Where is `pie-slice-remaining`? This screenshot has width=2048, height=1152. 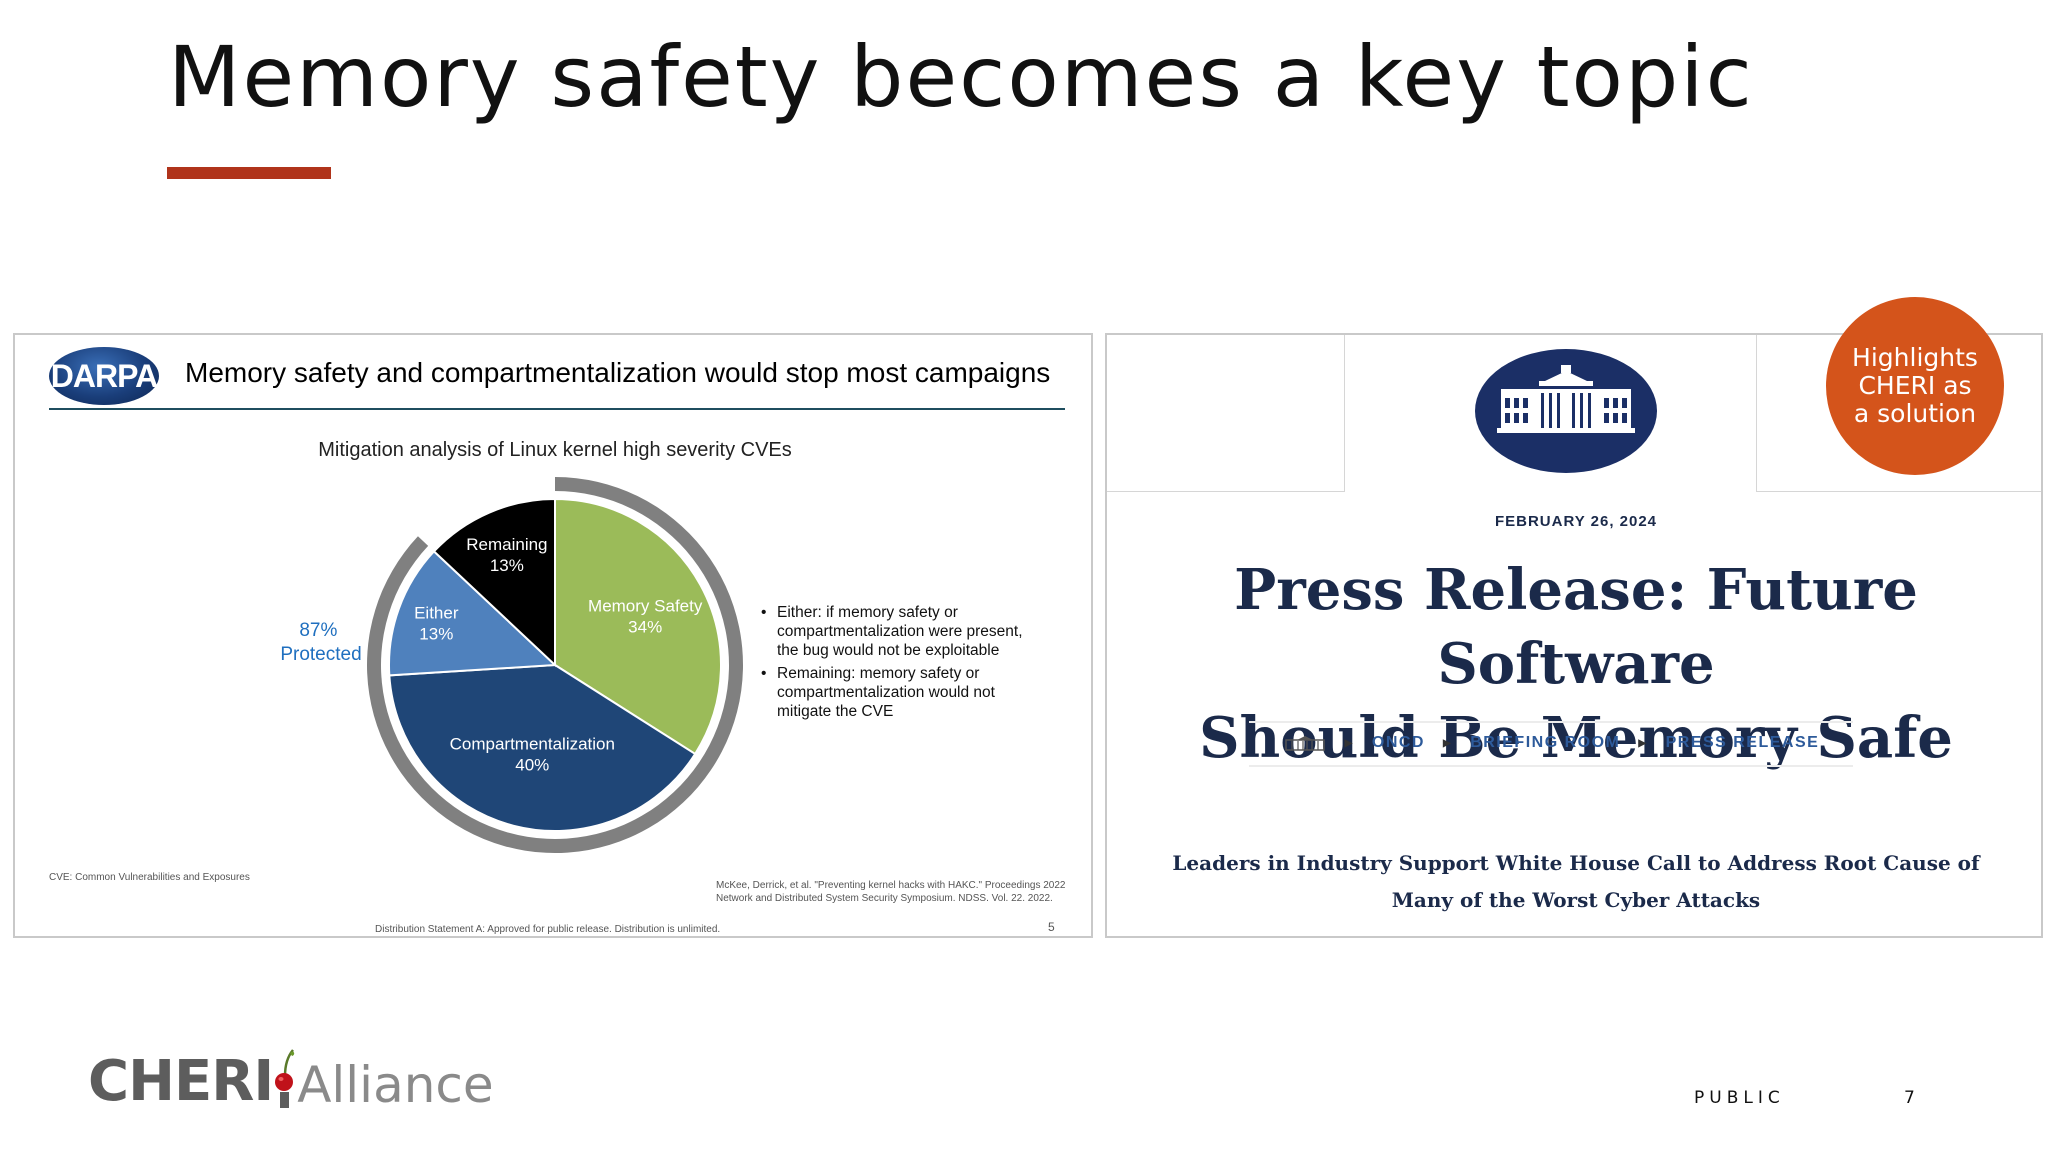
pie-slice-remaining is located at coordinates (494, 582).